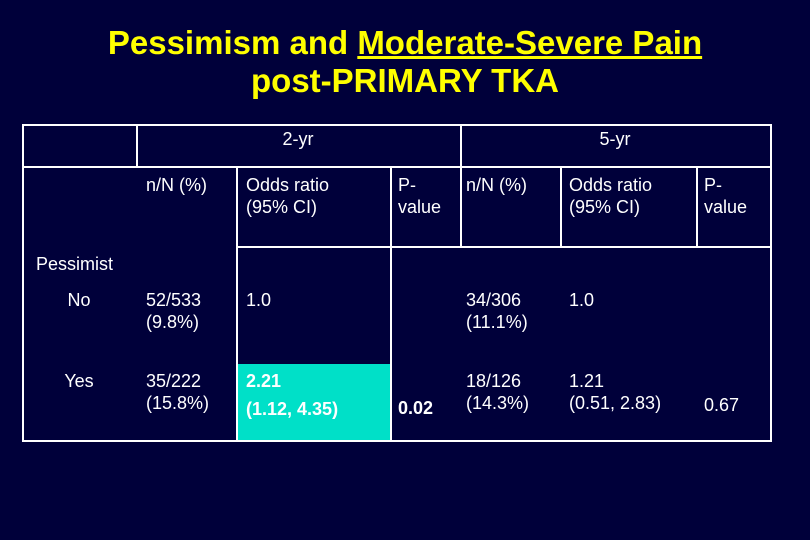  Describe the element at coordinates (177, 185) in the screenshot. I see `subheader-nN-2yr: n/N (%)` at that location.